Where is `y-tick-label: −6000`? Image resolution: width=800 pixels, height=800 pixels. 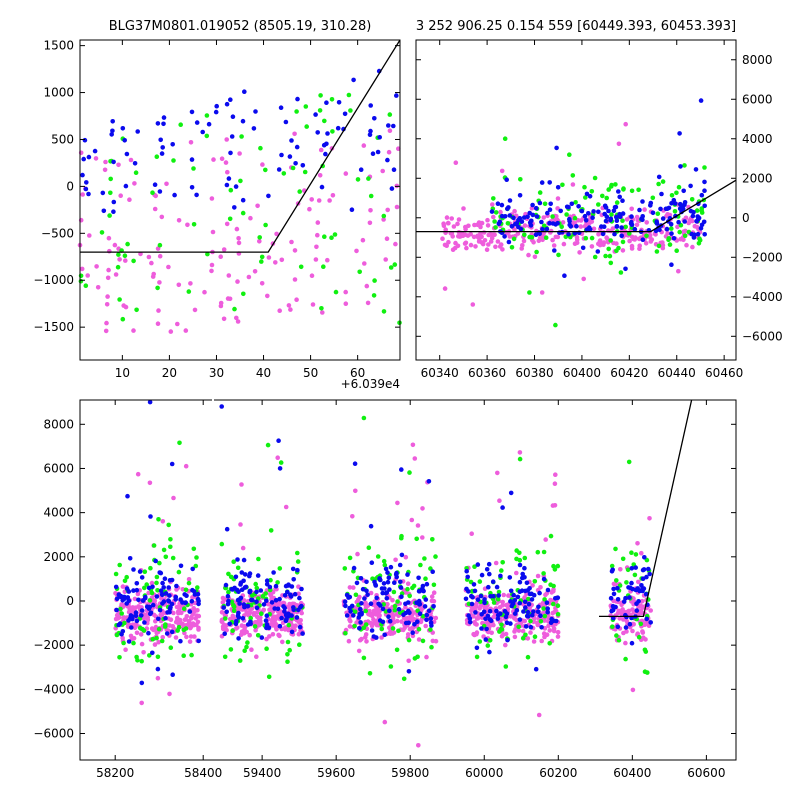
y-tick-label: −6000 is located at coordinates (762, 336).